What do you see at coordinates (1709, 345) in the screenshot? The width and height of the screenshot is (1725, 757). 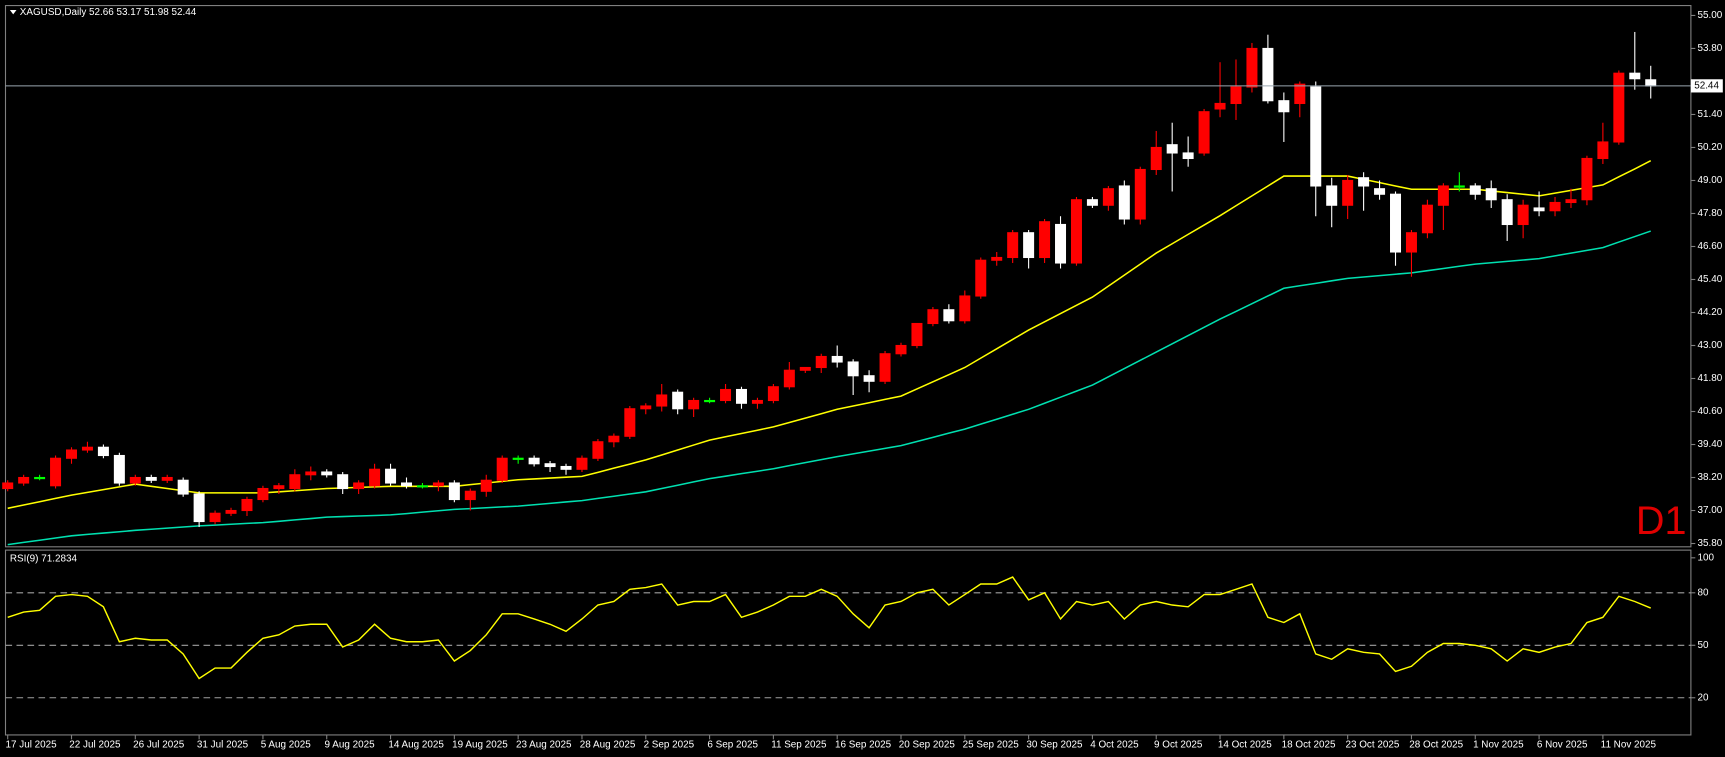 I see `y-tick-label: 43.00` at bounding box center [1709, 345].